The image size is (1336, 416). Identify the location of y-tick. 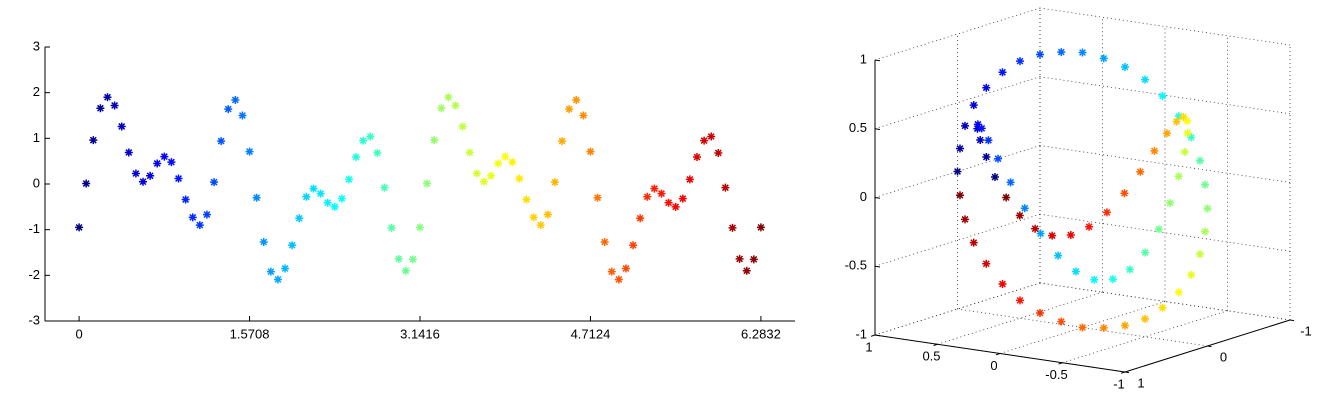
(1292, 320).